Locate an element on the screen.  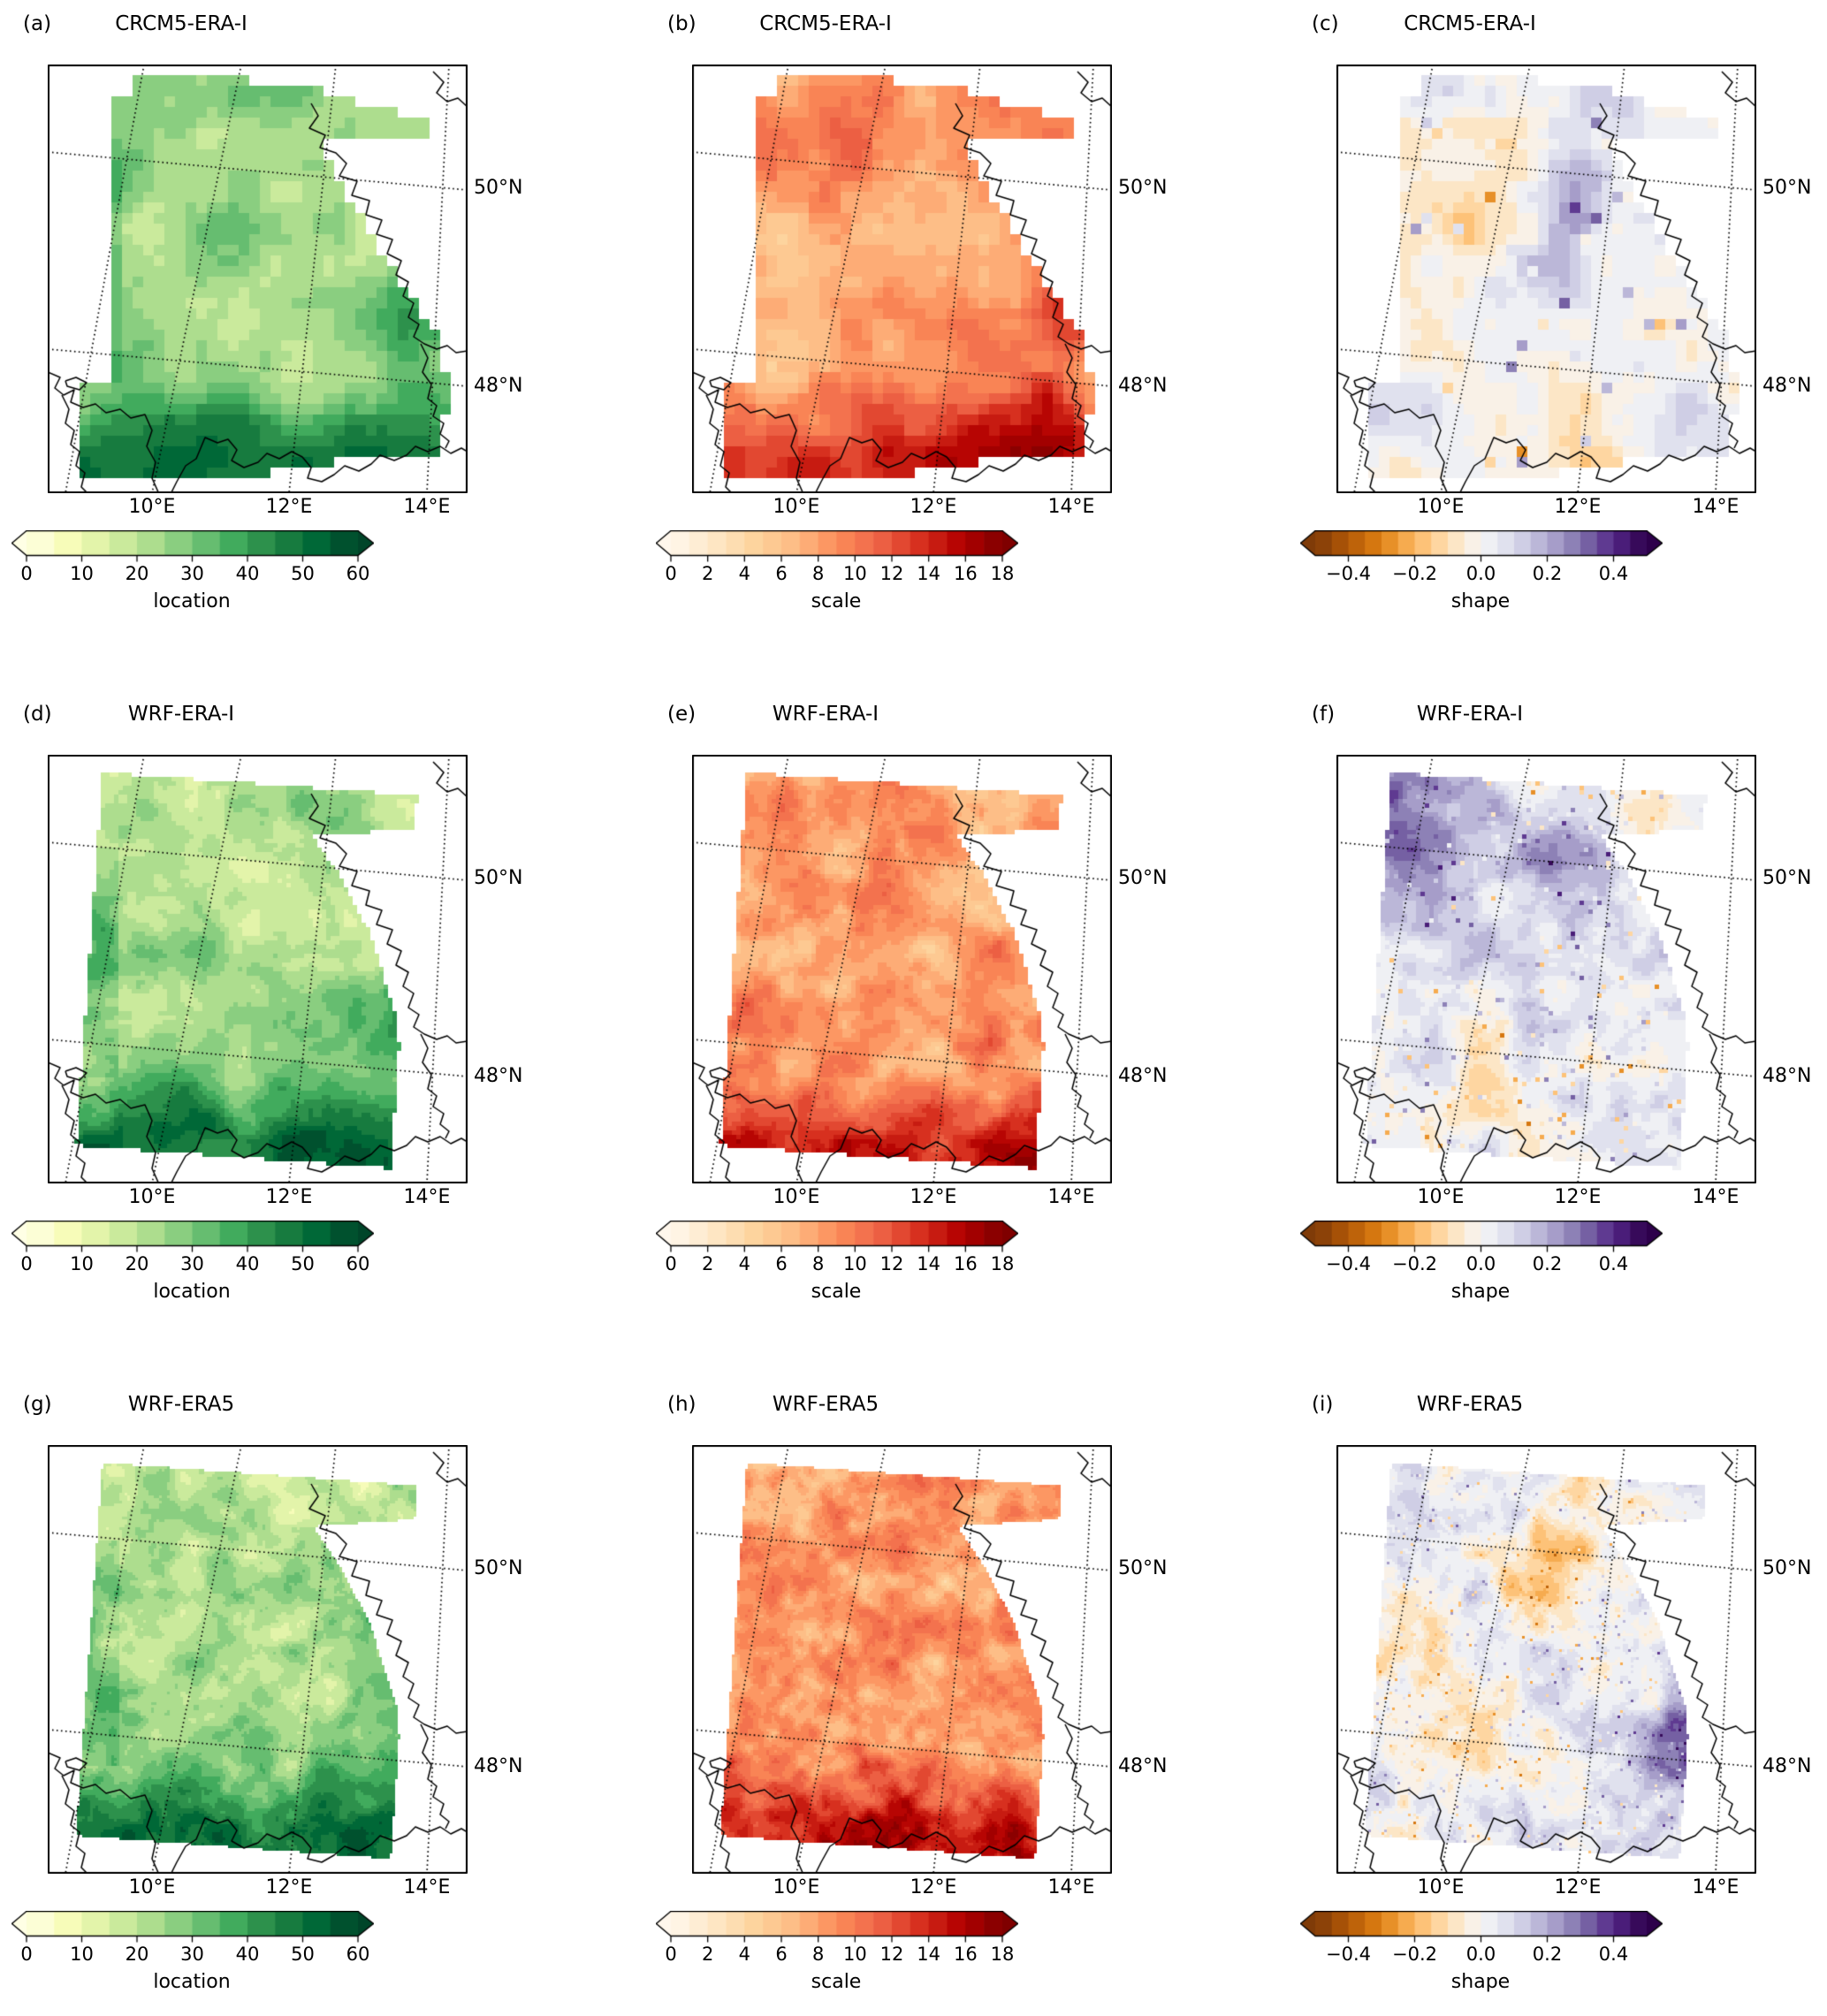
colorbar-tick-label: −0.4 is located at coordinates (1349, 1264).